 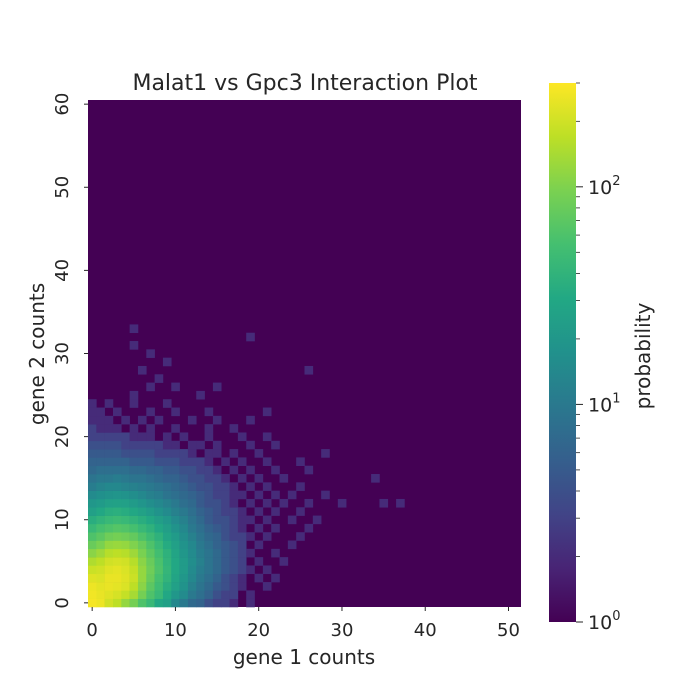 What do you see at coordinates (62, 187) in the screenshot?
I see `y-tick-label: 50` at bounding box center [62, 187].